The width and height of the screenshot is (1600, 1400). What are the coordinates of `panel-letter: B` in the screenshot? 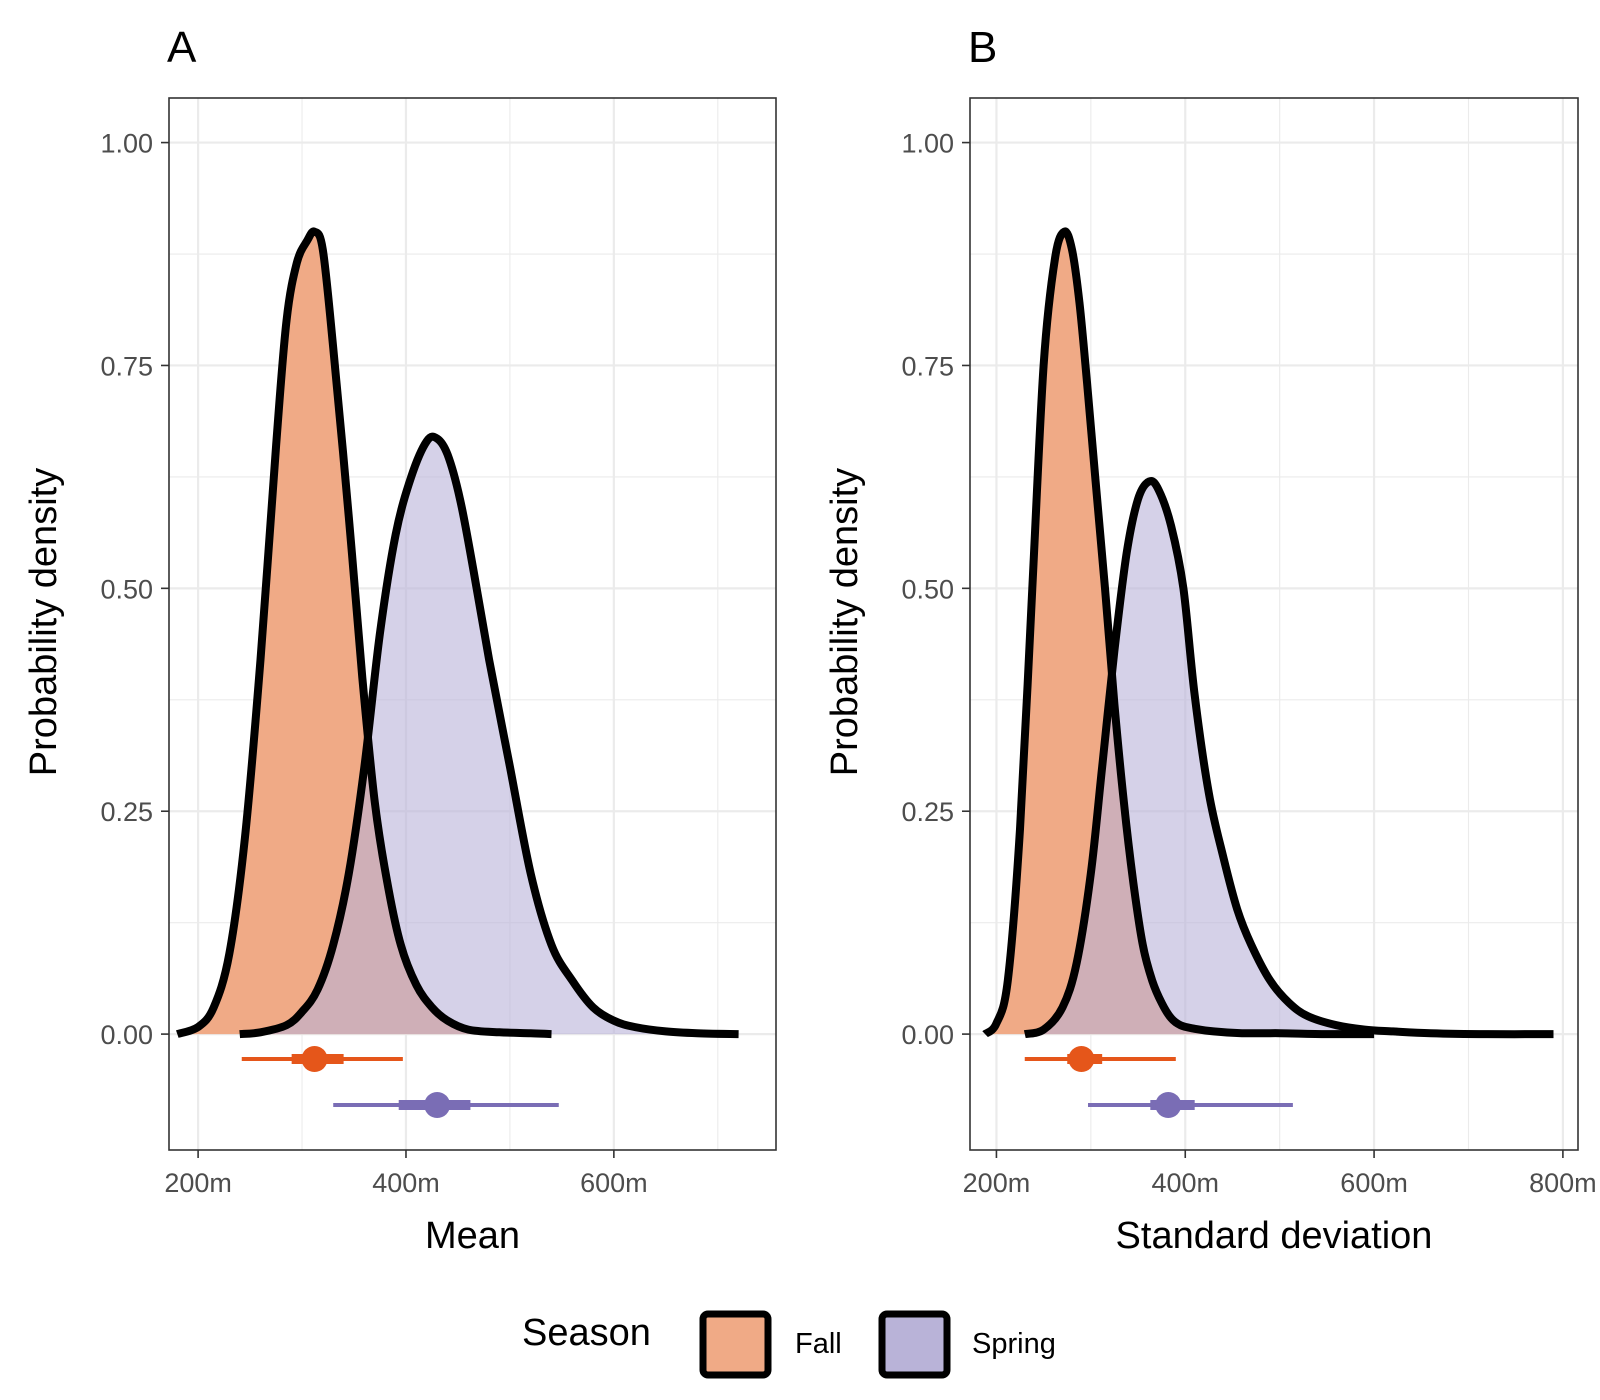 It's located at (982, 47).